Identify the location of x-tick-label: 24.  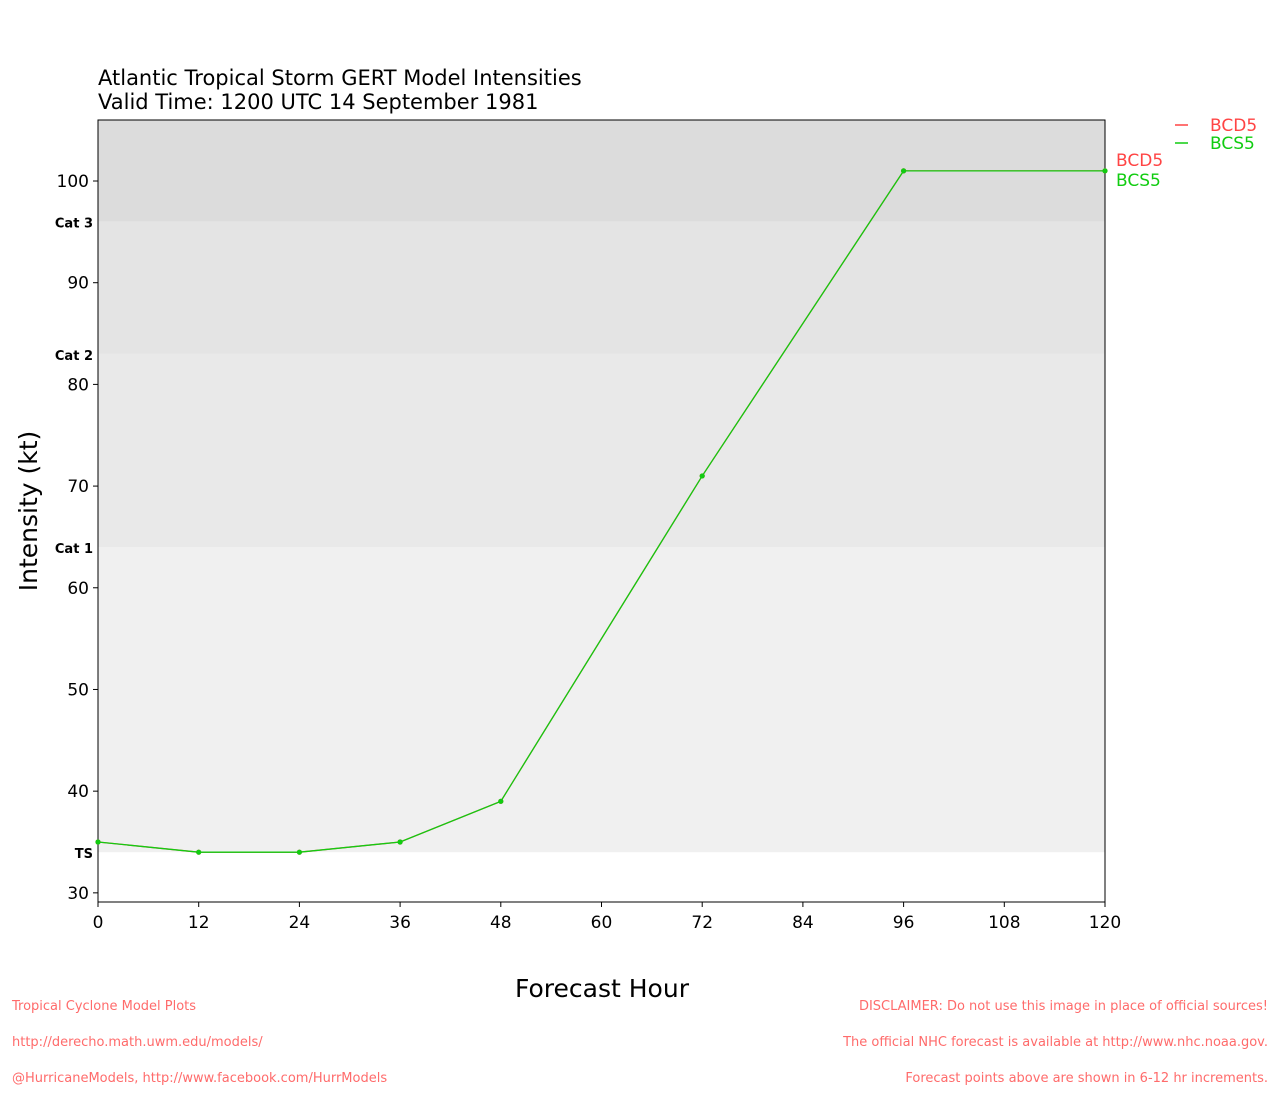
(300, 923).